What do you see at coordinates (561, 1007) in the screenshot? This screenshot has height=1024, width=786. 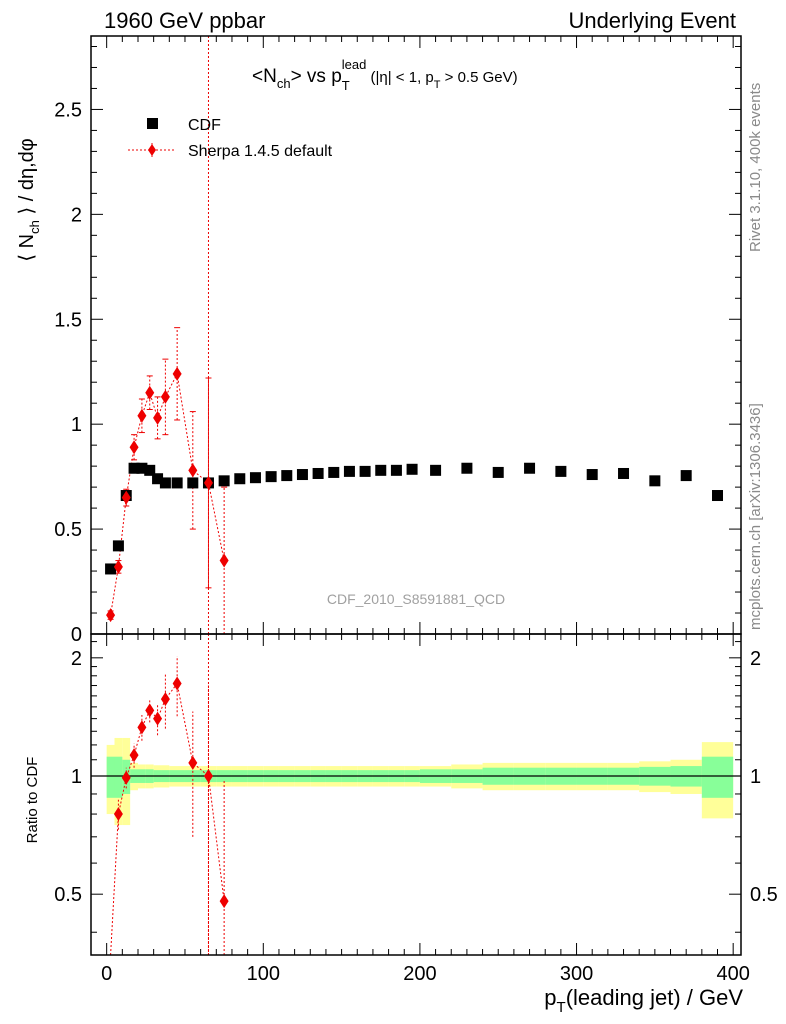 I see `xlabel-sub: T` at bounding box center [561, 1007].